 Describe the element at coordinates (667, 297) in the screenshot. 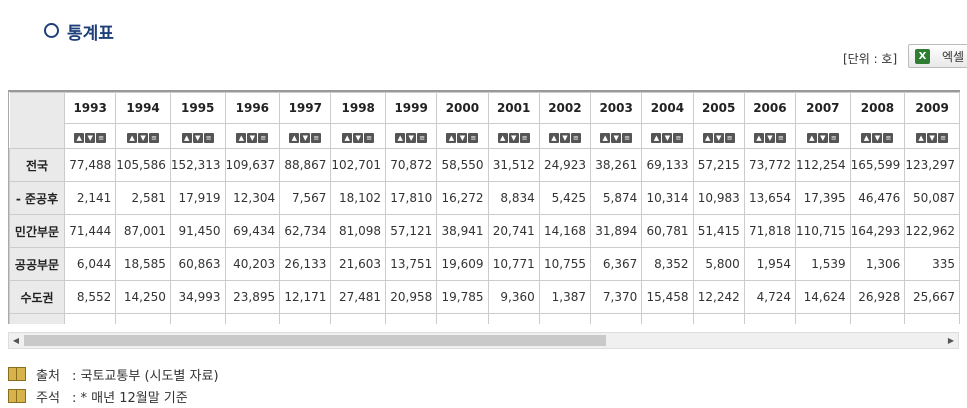

I see `table-cell: 15,458` at that location.